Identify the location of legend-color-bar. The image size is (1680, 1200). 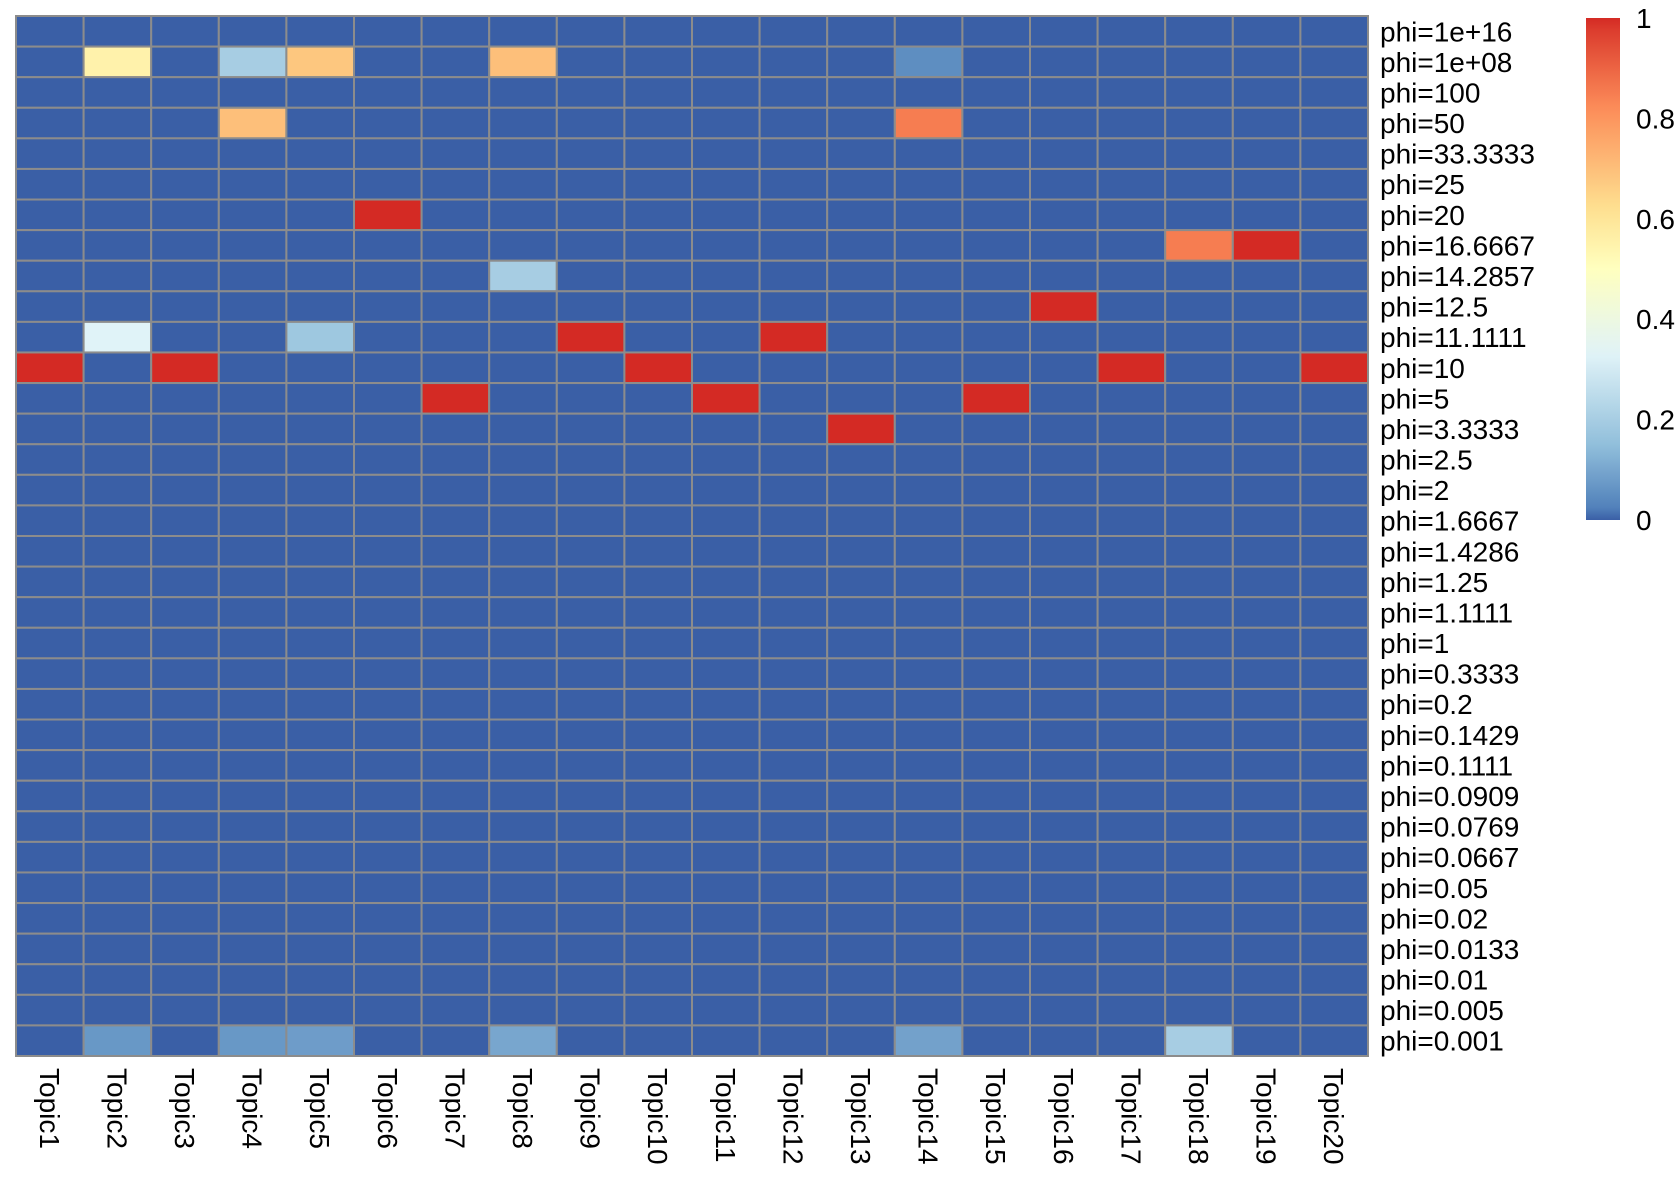
(1603, 269).